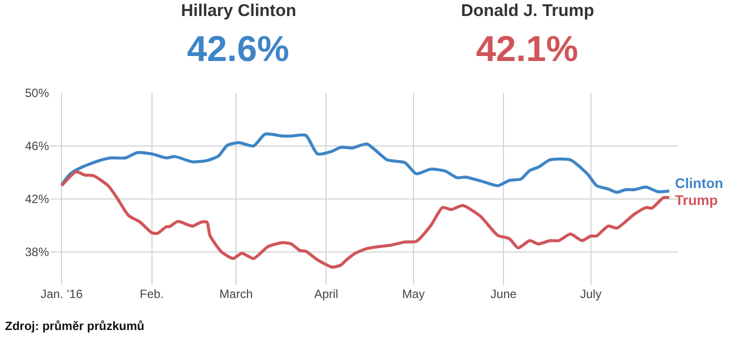 The width and height of the screenshot is (742, 344). What do you see at coordinates (527, 48) in the screenshot?
I see `text: 42.1%` at bounding box center [527, 48].